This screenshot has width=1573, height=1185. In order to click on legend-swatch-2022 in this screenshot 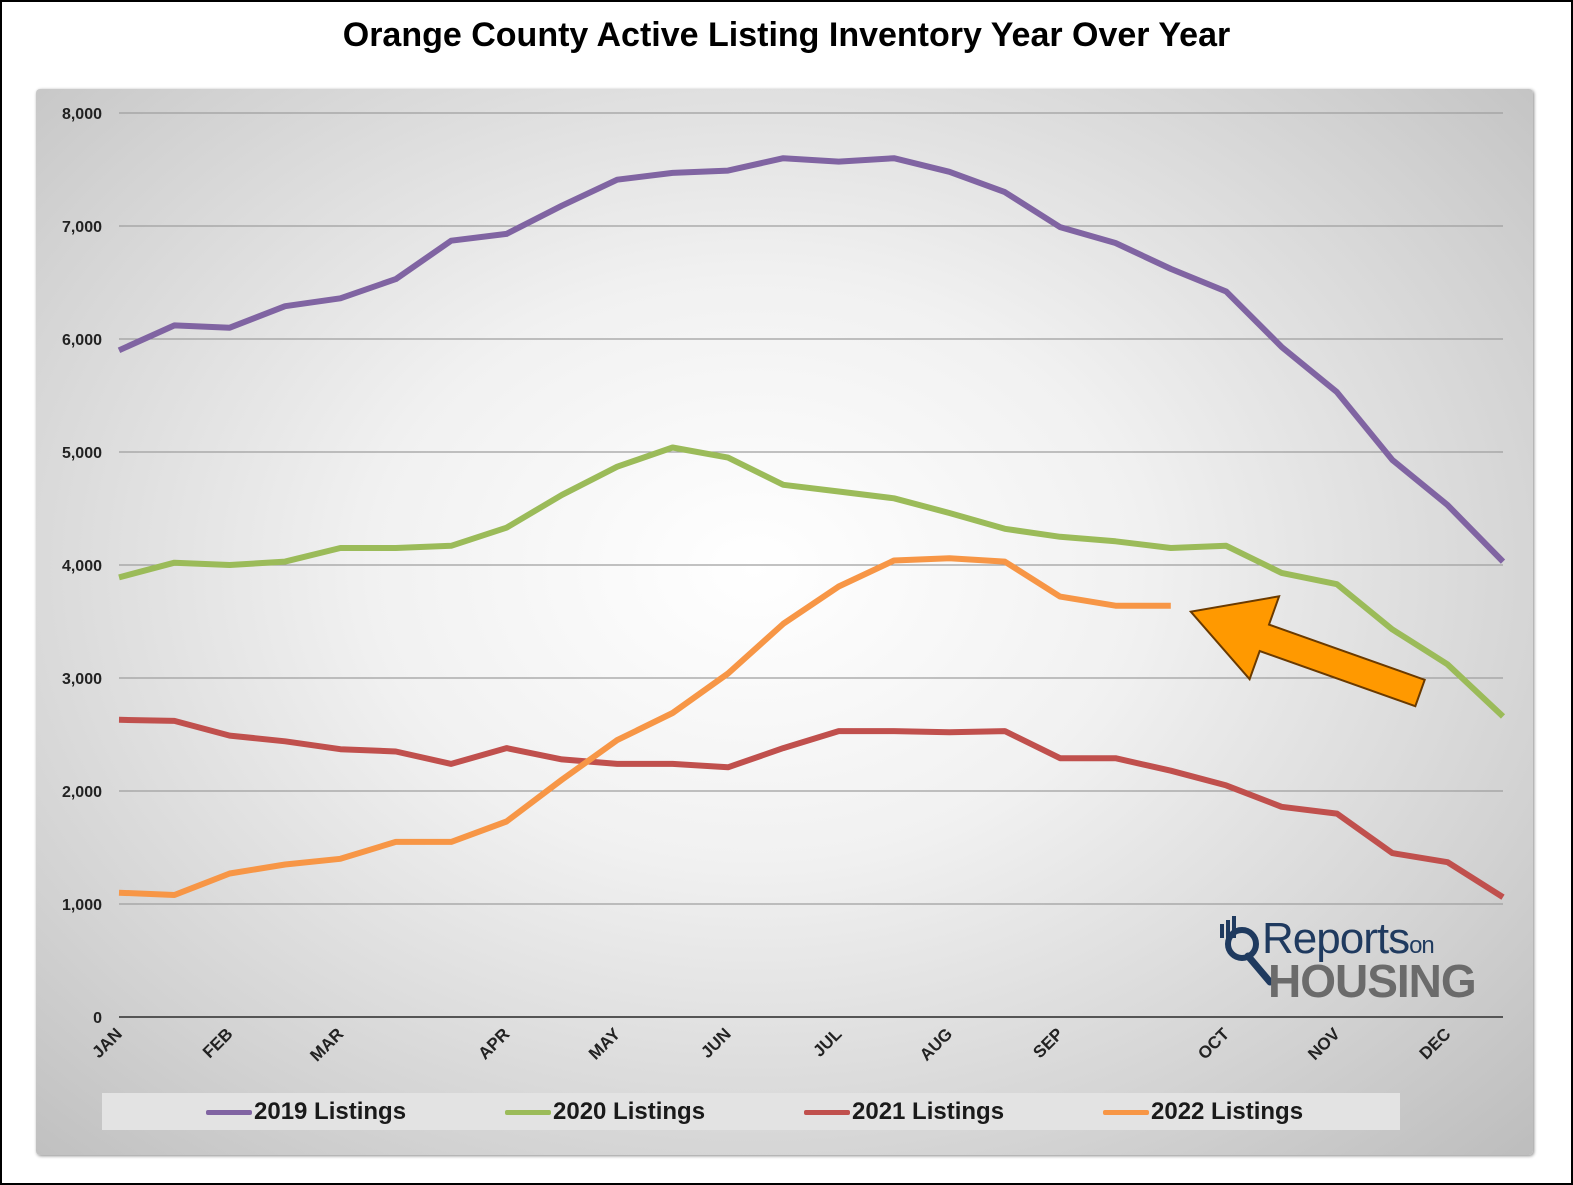, I will do `click(1126, 1112)`.